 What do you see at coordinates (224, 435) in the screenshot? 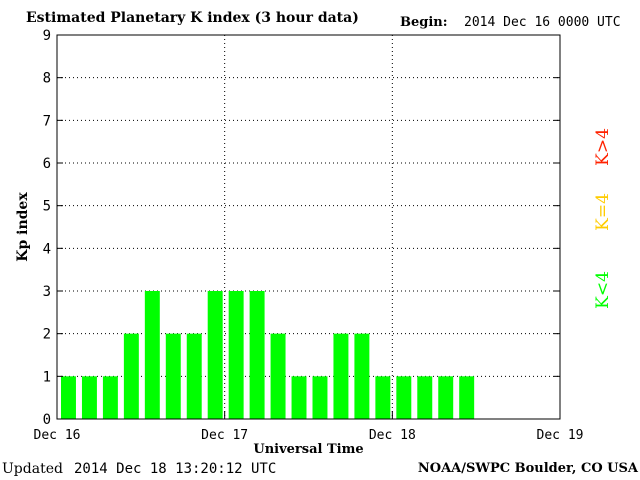
I see `x-tick-label: Dec 17` at bounding box center [224, 435].